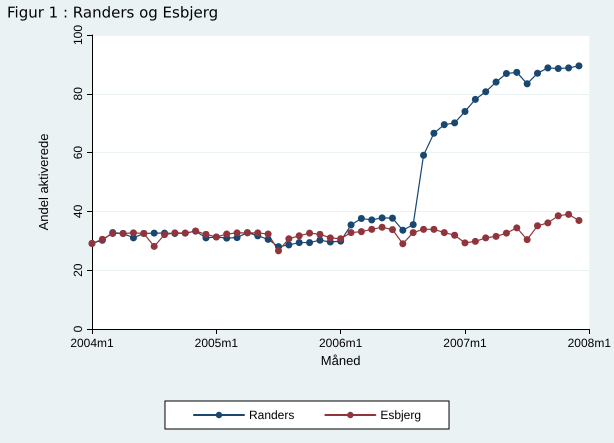 Image resolution: width=614 pixels, height=443 pixels. I want to click on y-tick-label: 80, so click(78, 93).